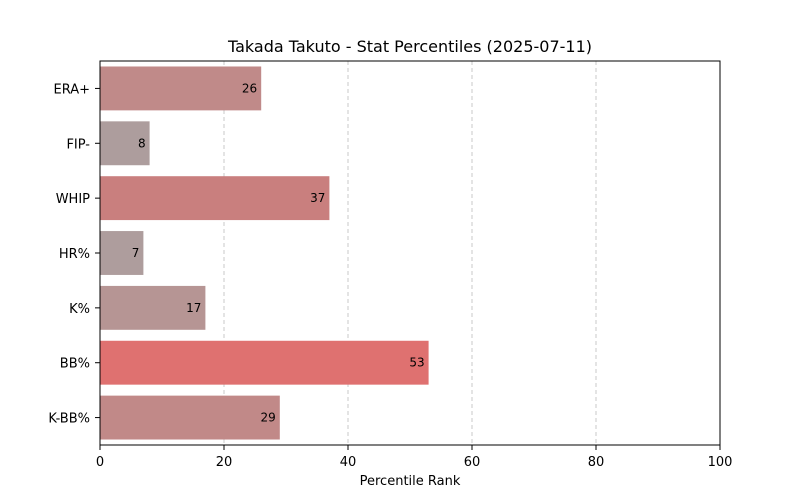  I want to click on y-tick-label-k-: K%, so click(79, 309).